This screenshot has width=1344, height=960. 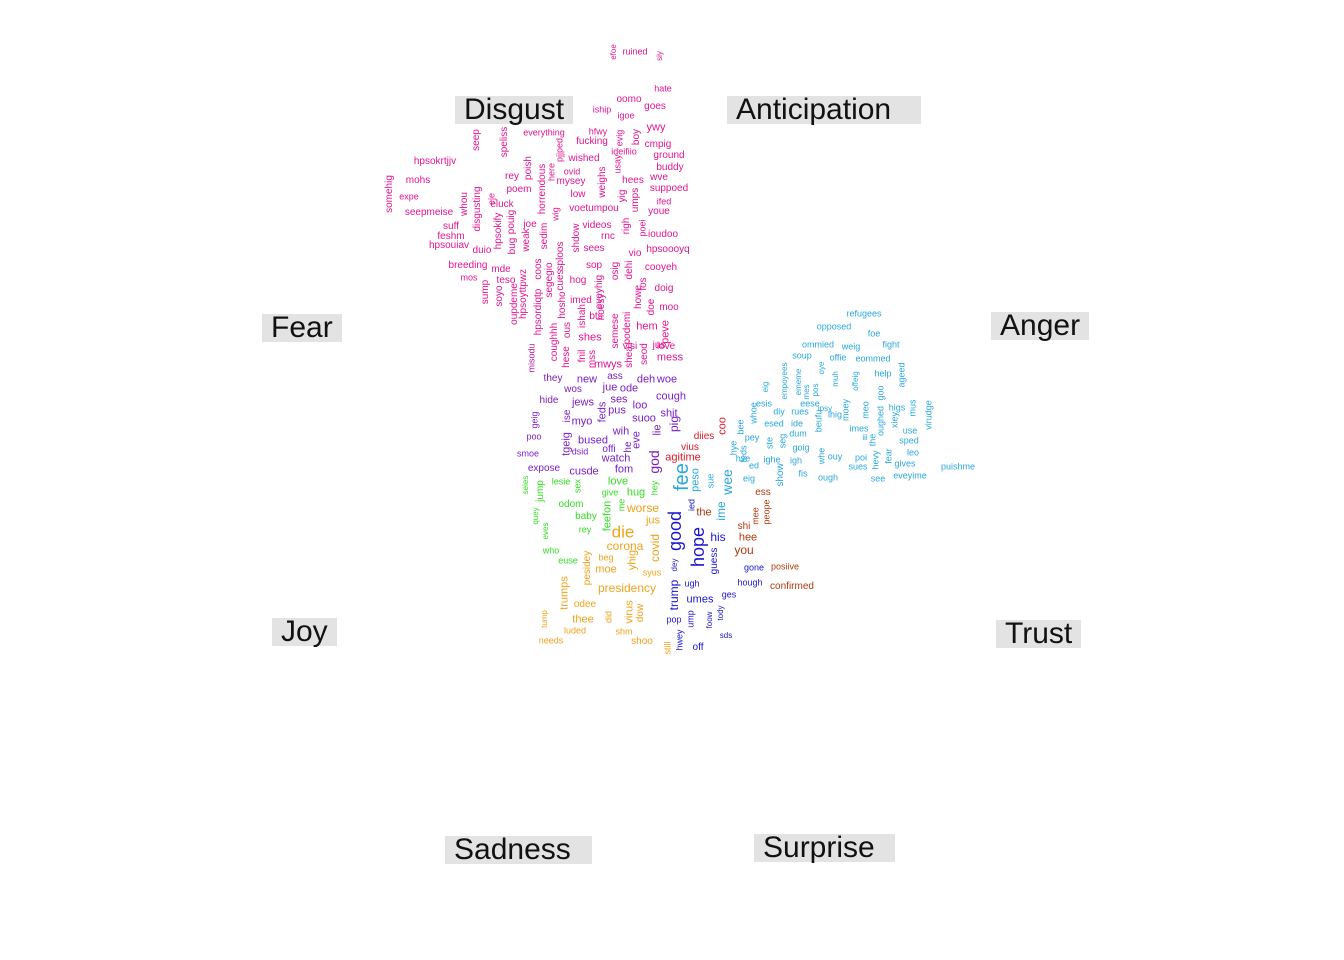 What do you see at coordinates (913, 452) in the screenshot?
I see `word-anger: leo` at bounding box center [913, 452].